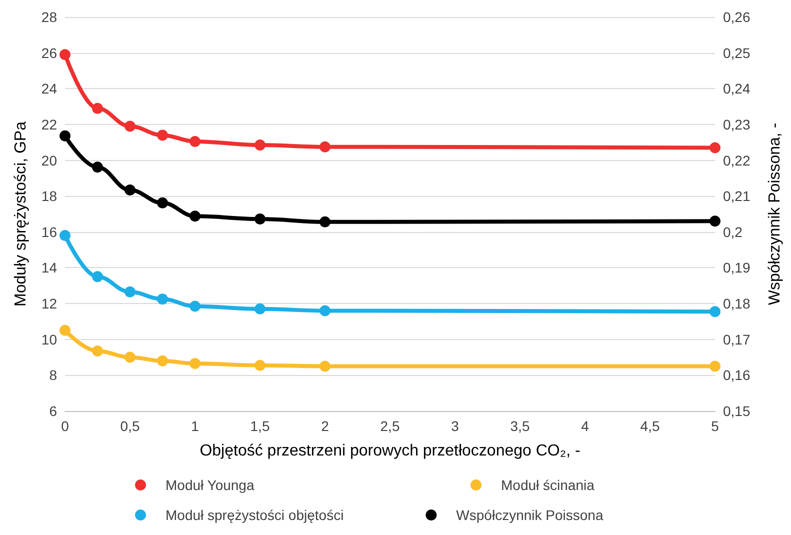  I want to click on y2-tick-label: 0,26, so click(736, 17).